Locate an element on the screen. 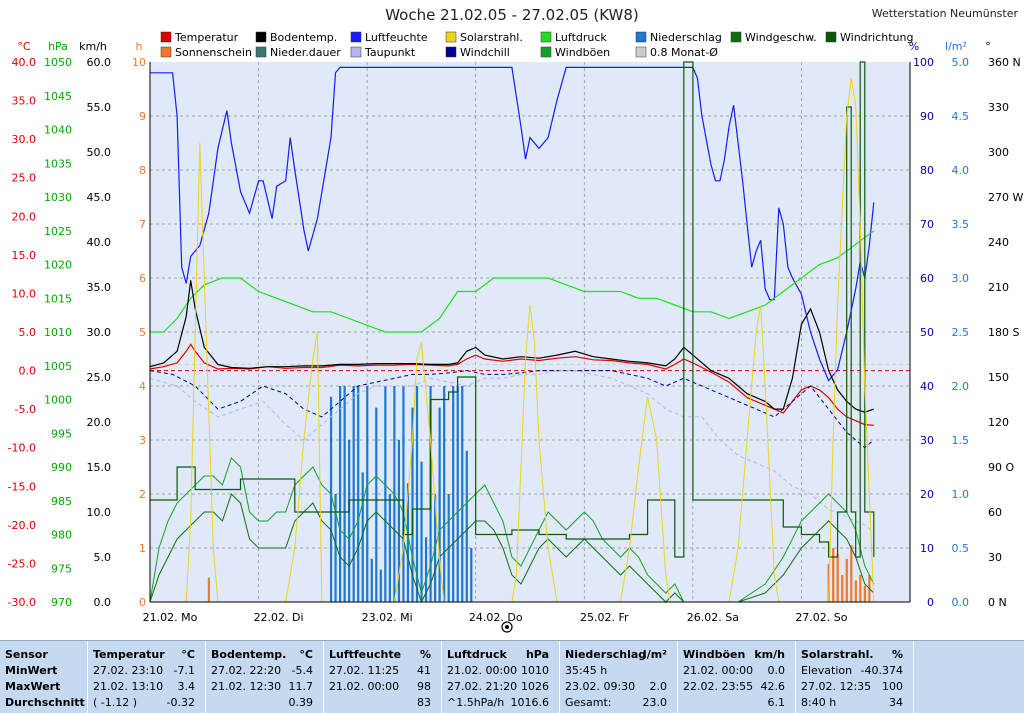  stats-row: 21.02. 13:10 3.4 is located at coordinates (146, 687).